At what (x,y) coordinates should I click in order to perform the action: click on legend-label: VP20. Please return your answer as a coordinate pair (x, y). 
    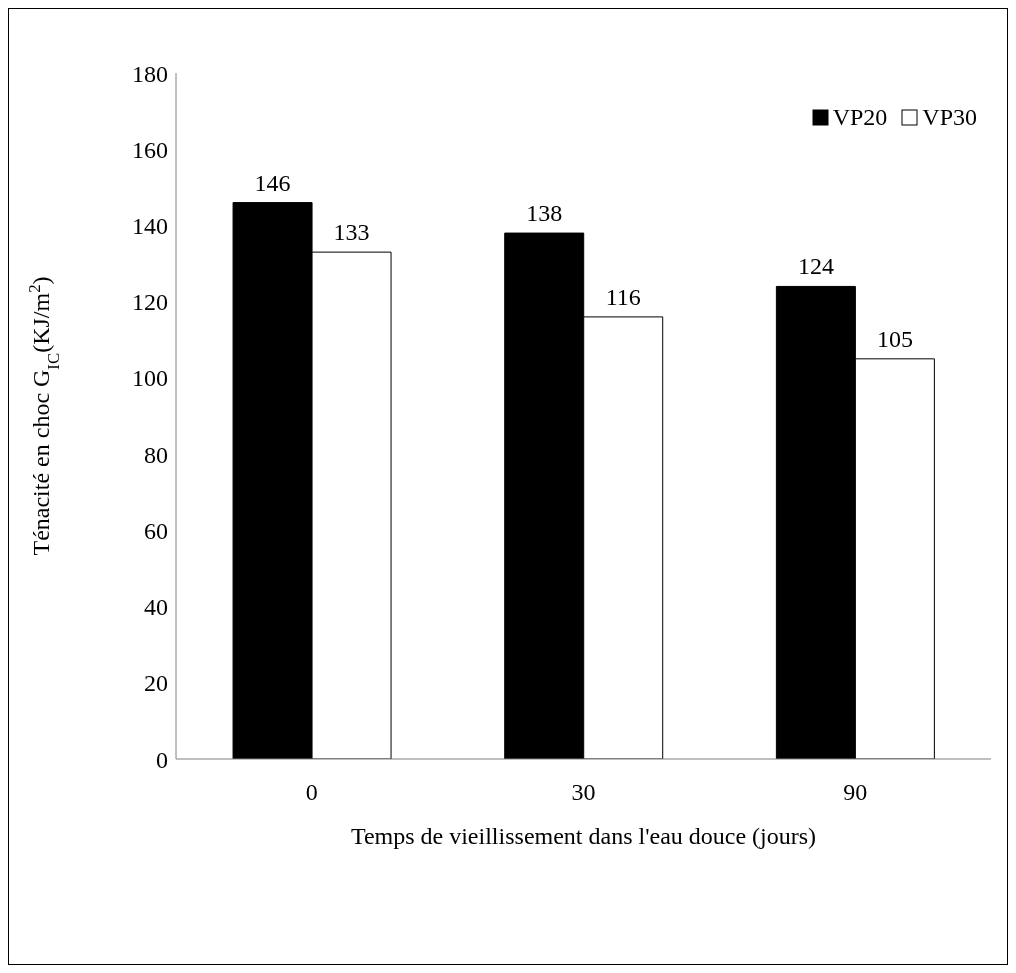
    Looking at the image, I should click on (860, 117).